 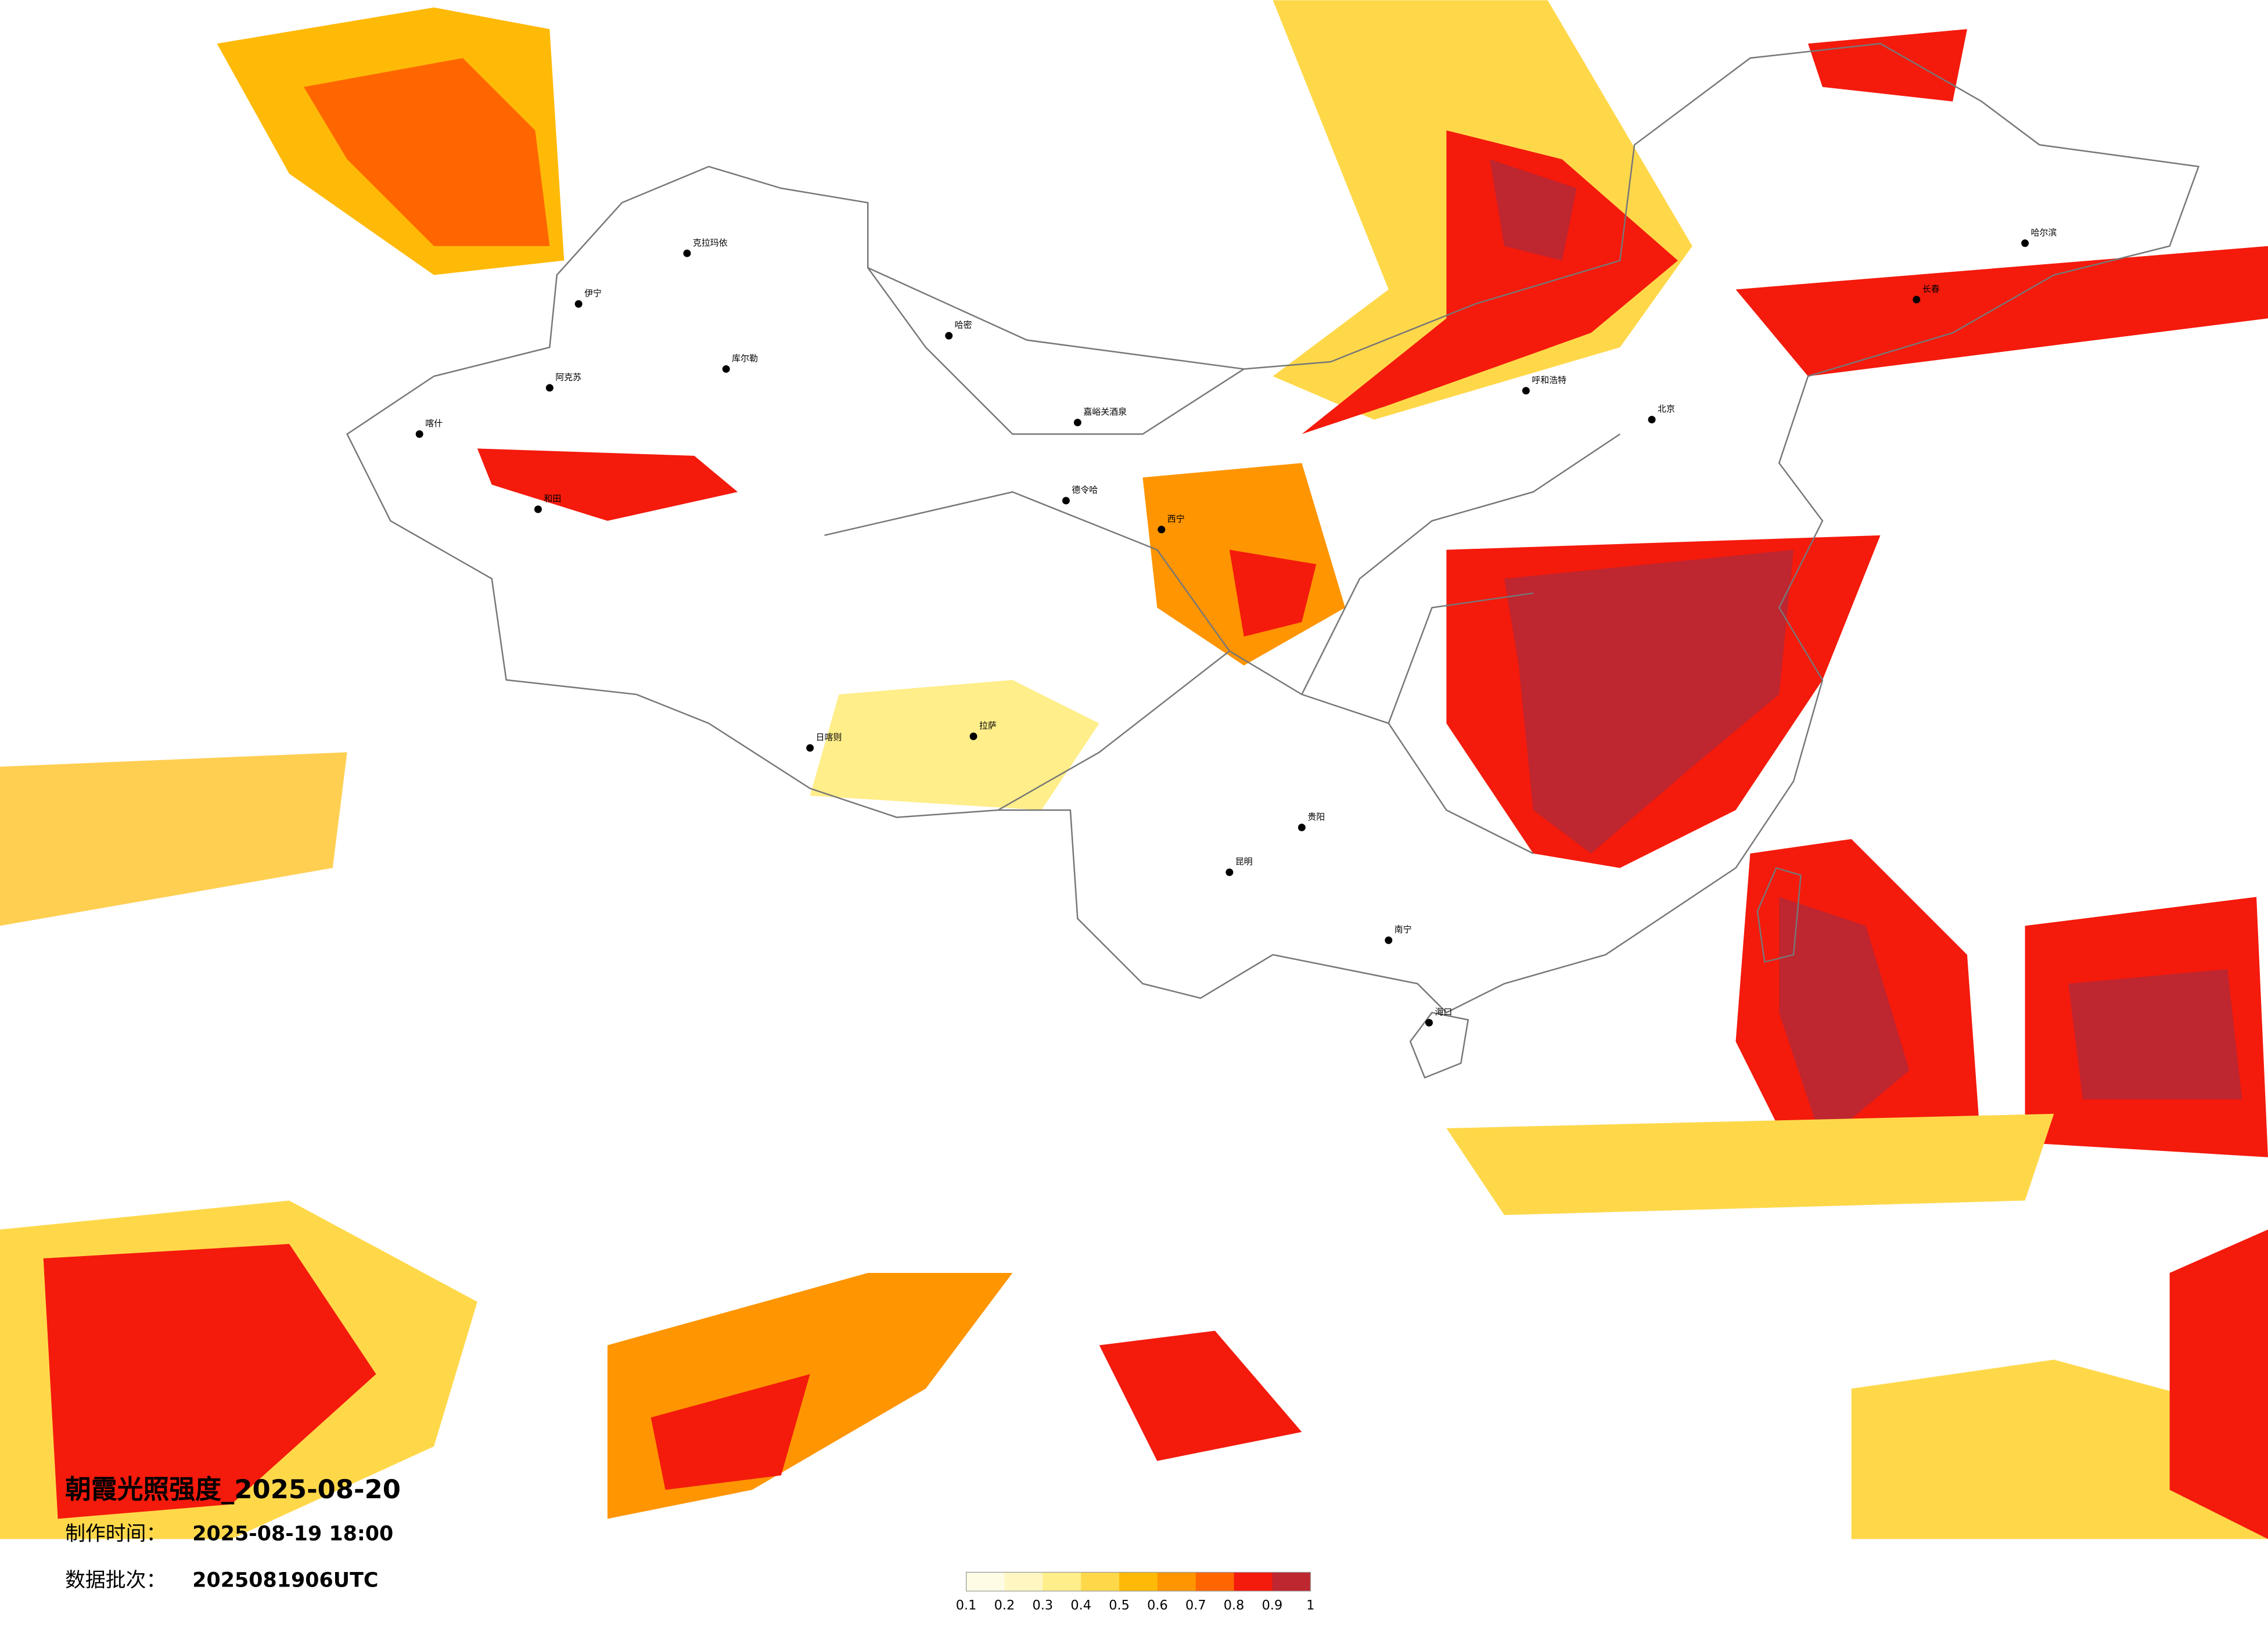 I want to click on city-label: 呼和浩特, so click(x=1549, y=380).